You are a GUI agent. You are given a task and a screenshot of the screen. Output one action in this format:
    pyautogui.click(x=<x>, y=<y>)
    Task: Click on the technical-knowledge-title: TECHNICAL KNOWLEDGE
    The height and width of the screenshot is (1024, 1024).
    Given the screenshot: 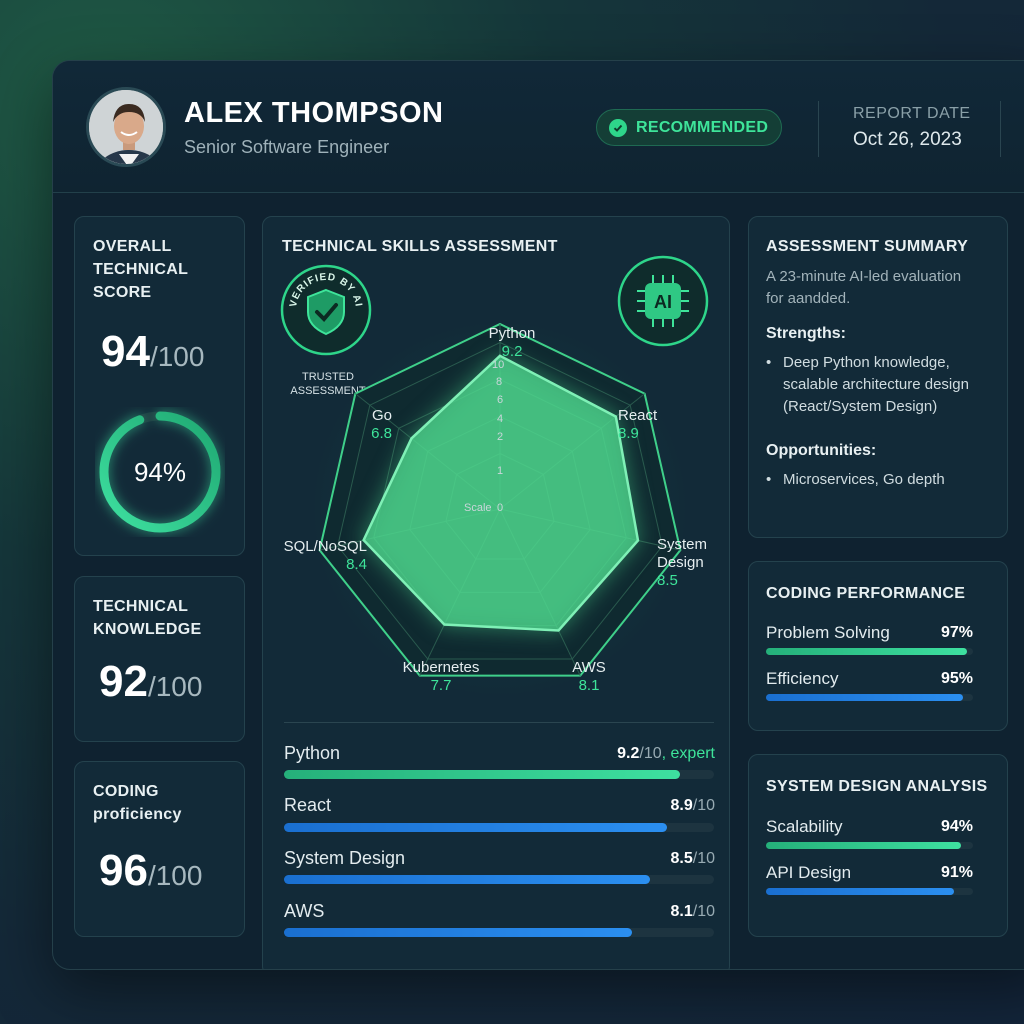 What is the action you would take?
    pyautogui.click(x=147, y=618)
    